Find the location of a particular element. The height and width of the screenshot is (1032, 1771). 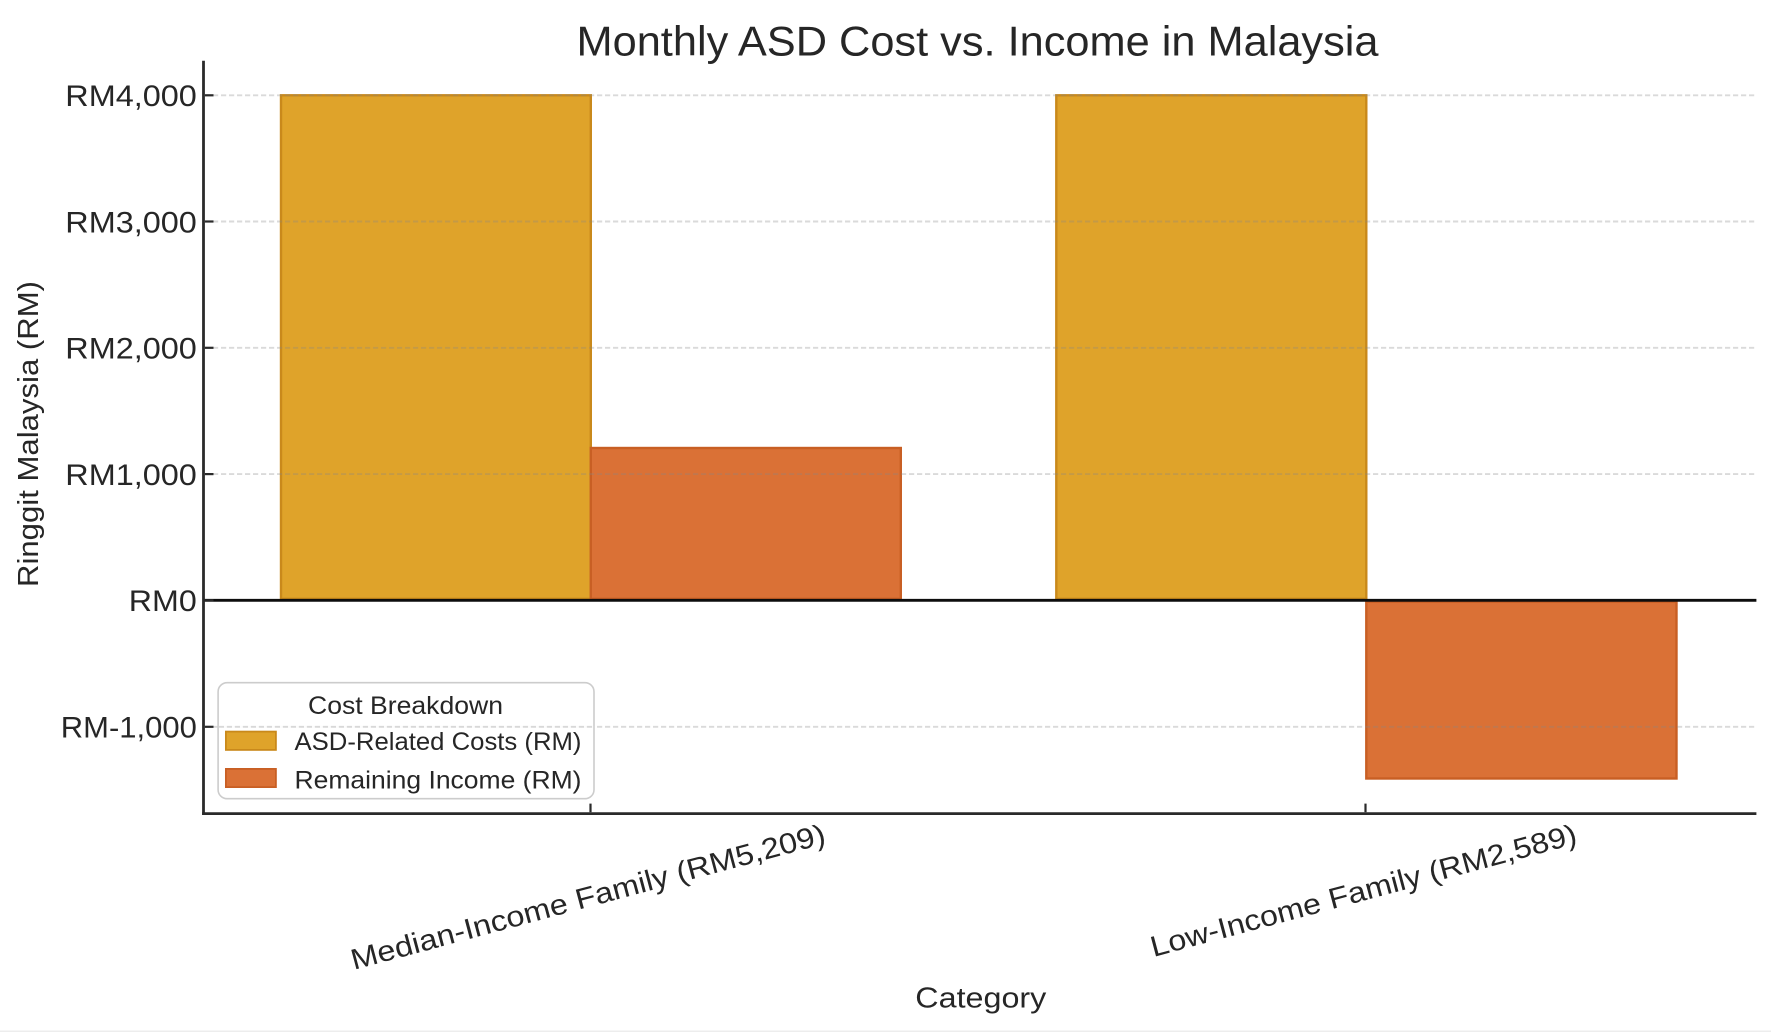

svg-text: Remaining Income (RM) is located at coordinates (438, 780).